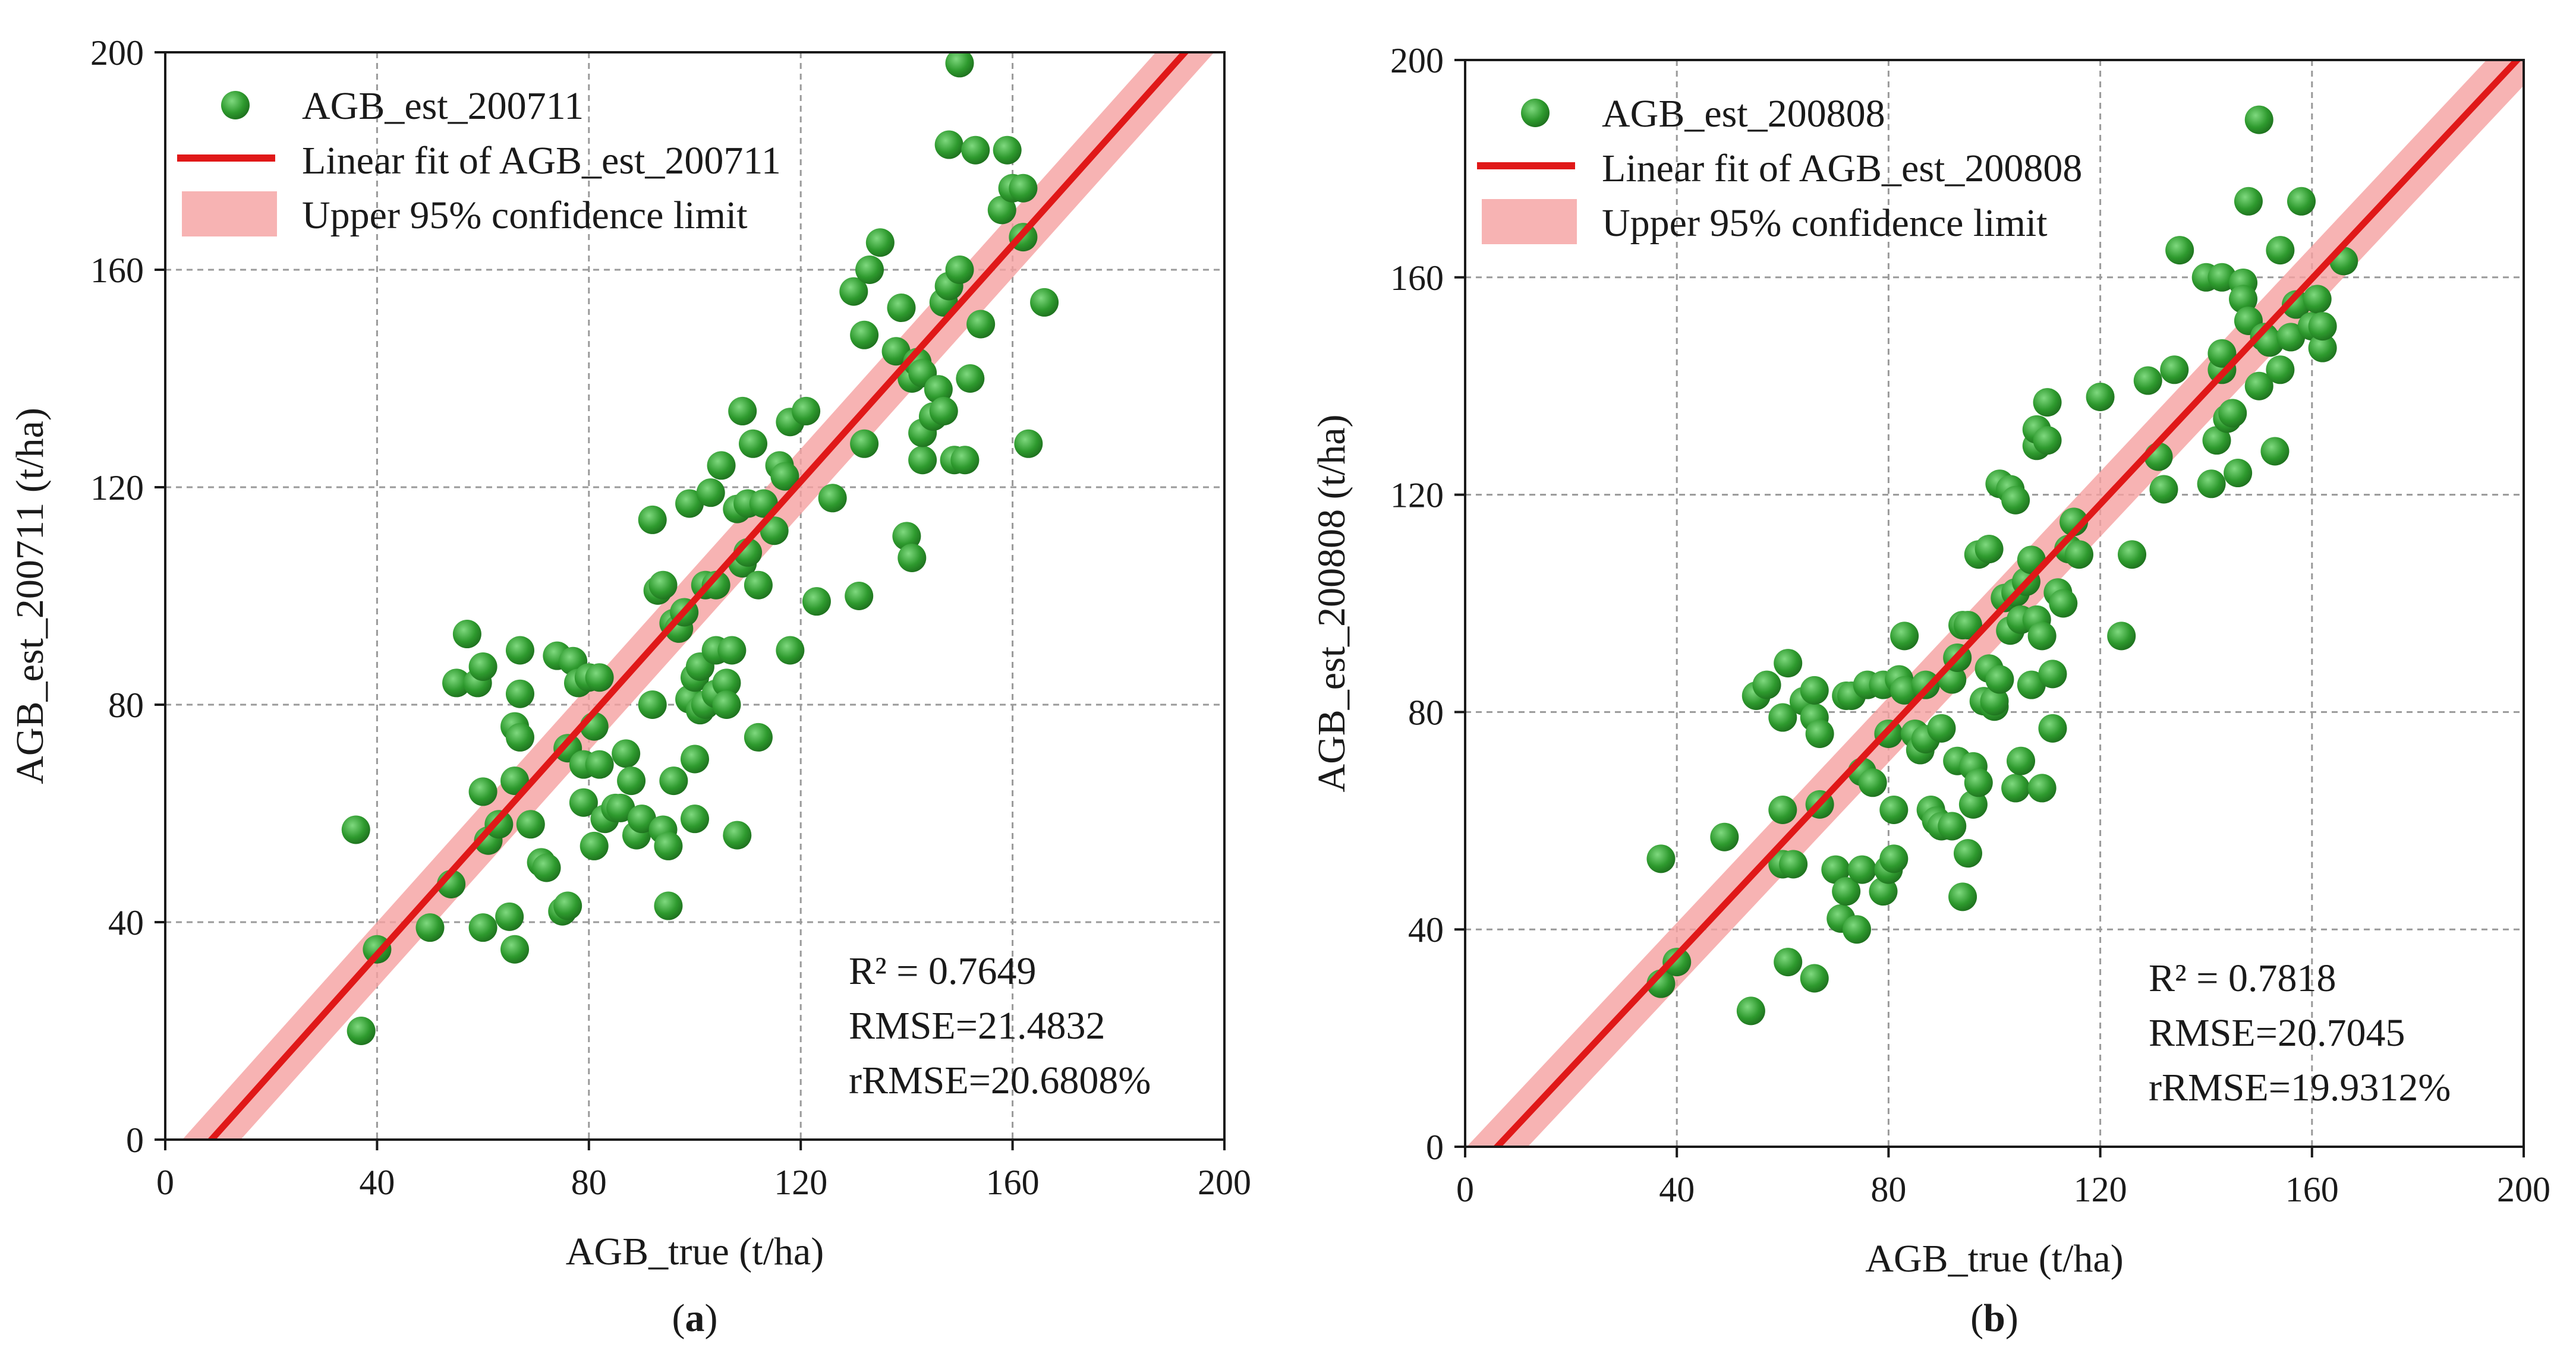 The image size is (2576, 1366). Describe the element at coordinates (2312, 1189) in the screenshot. I see `x-tick-label: 160` at that location.